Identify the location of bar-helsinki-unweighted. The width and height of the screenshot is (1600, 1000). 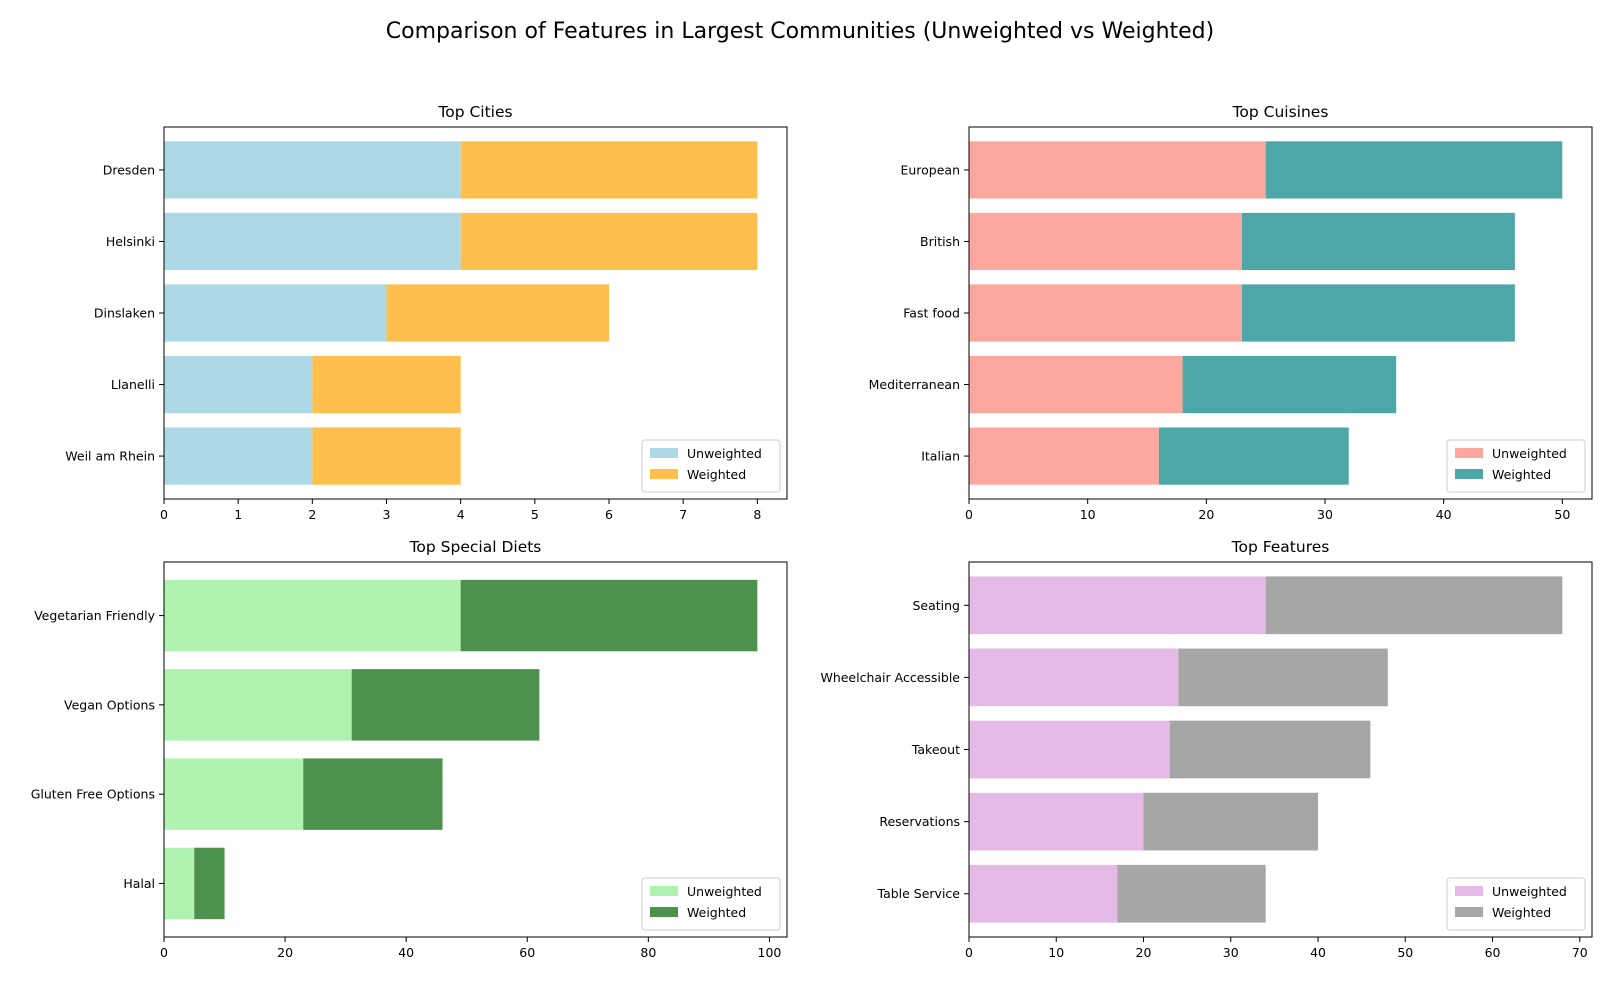
(312, 241).